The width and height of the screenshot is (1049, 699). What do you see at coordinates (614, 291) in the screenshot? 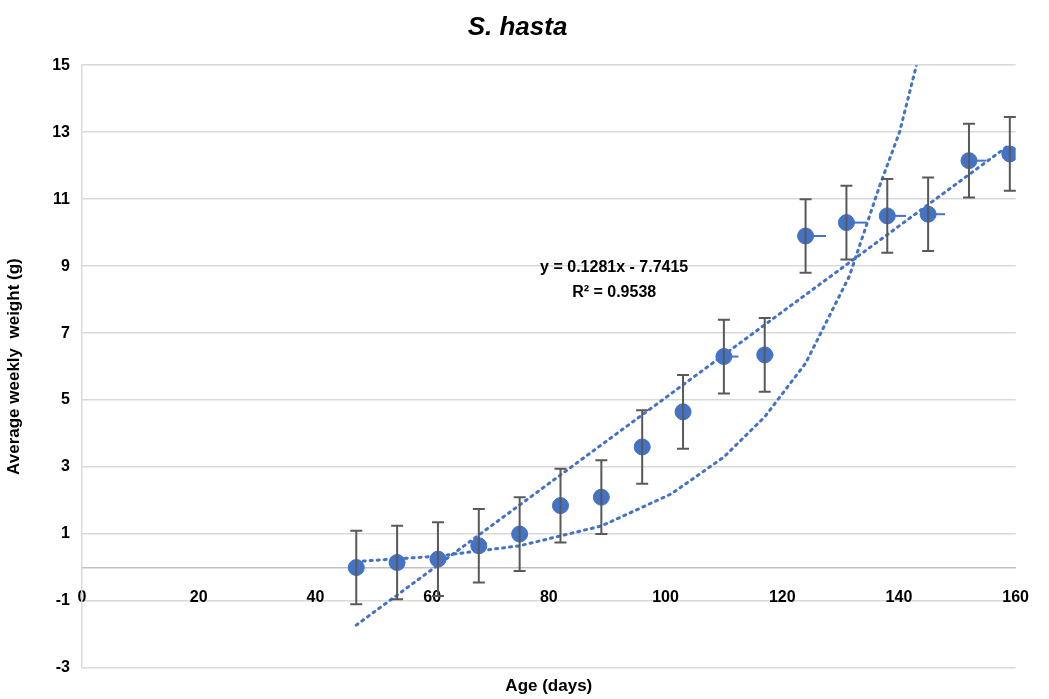
I see `annotation: R² = 0.9538` at bounding box center [614, 291].